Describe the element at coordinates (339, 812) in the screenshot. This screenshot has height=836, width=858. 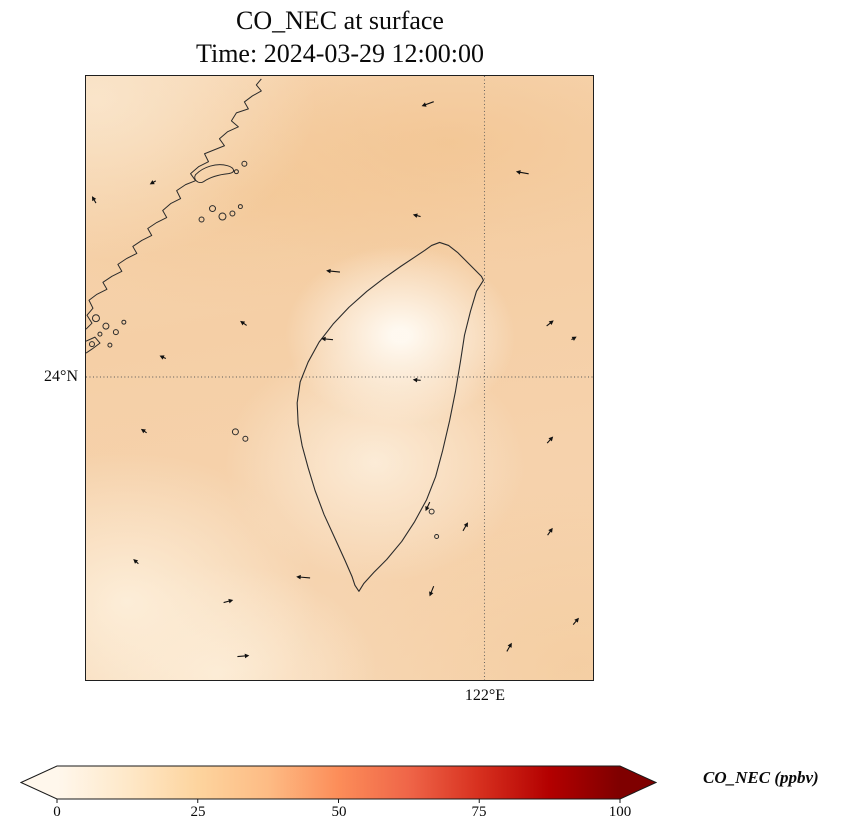
I see `colorbar-tick-label: 50` at that location.